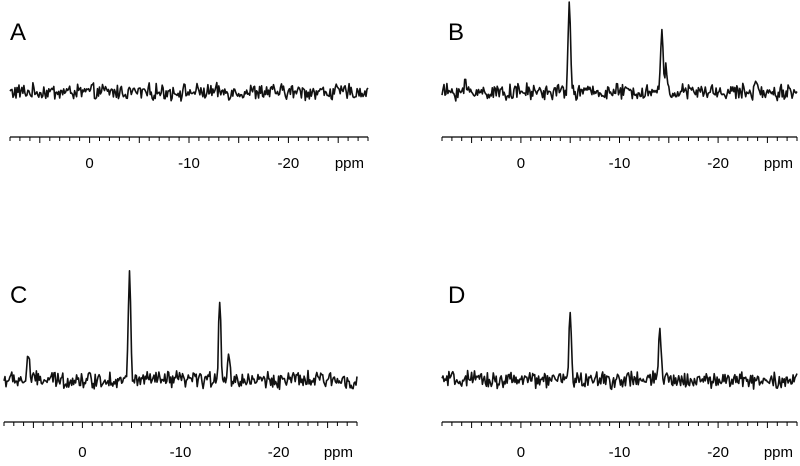 The height and width of the screenshot is (466, 800). I want to click on panel-a: A 0 -10 -20 ppm, so click(189, 95).